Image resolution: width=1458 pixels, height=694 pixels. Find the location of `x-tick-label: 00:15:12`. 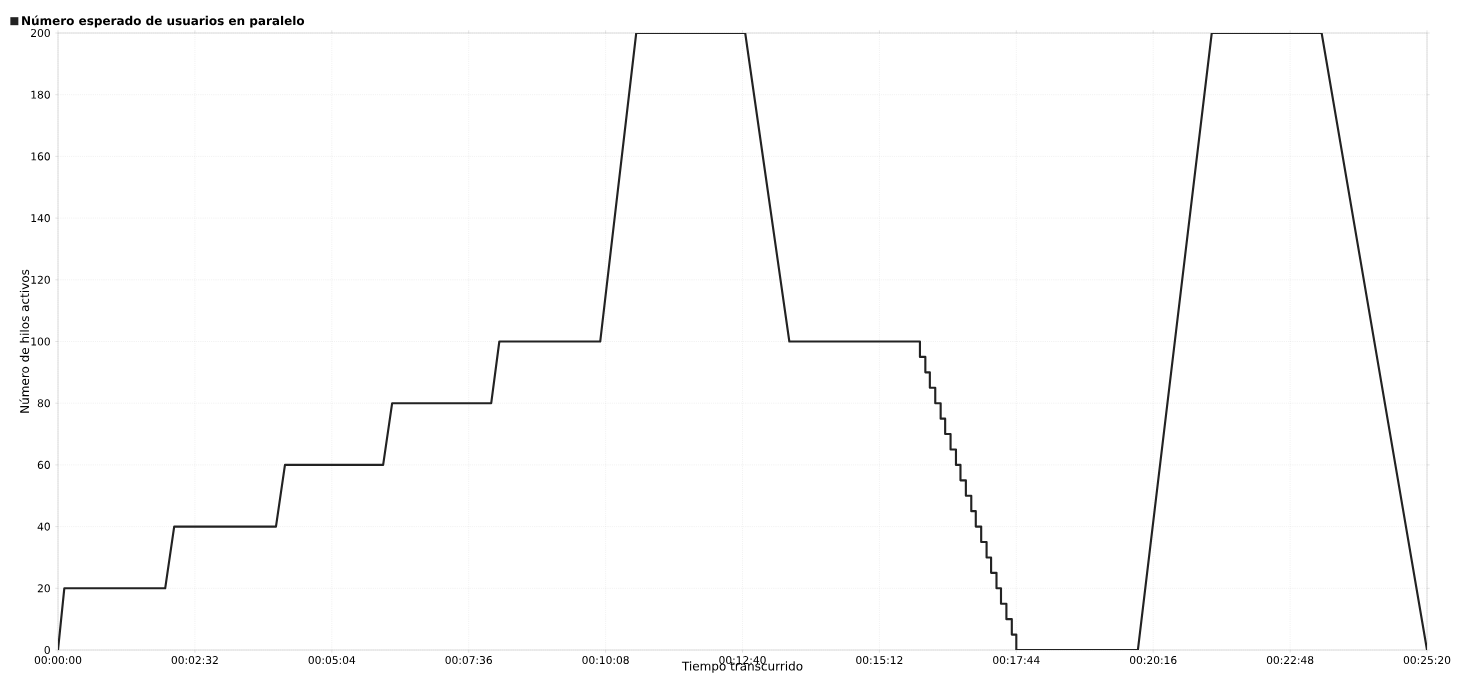

x-tick-label: 00:15:12 is located at coordinates (879, 660).